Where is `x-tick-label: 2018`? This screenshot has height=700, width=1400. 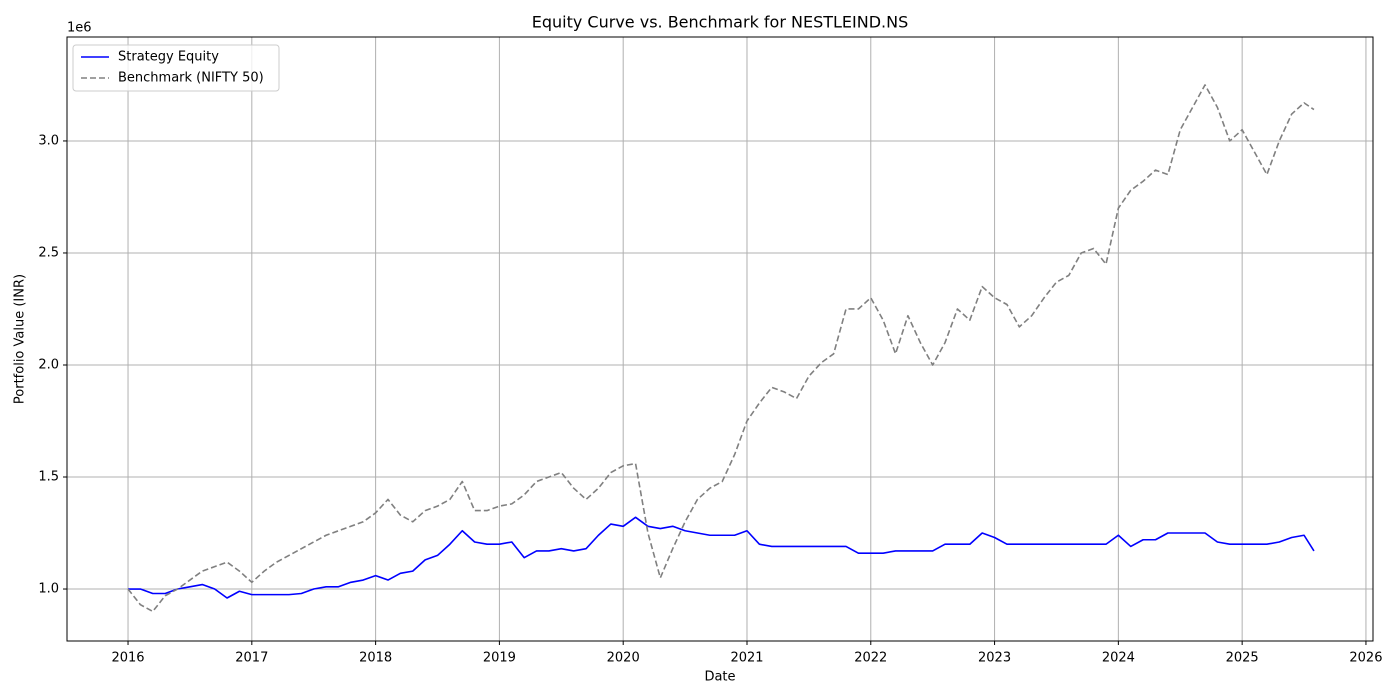 x-tick-label: 2018 is located at coordinates (375, 658).